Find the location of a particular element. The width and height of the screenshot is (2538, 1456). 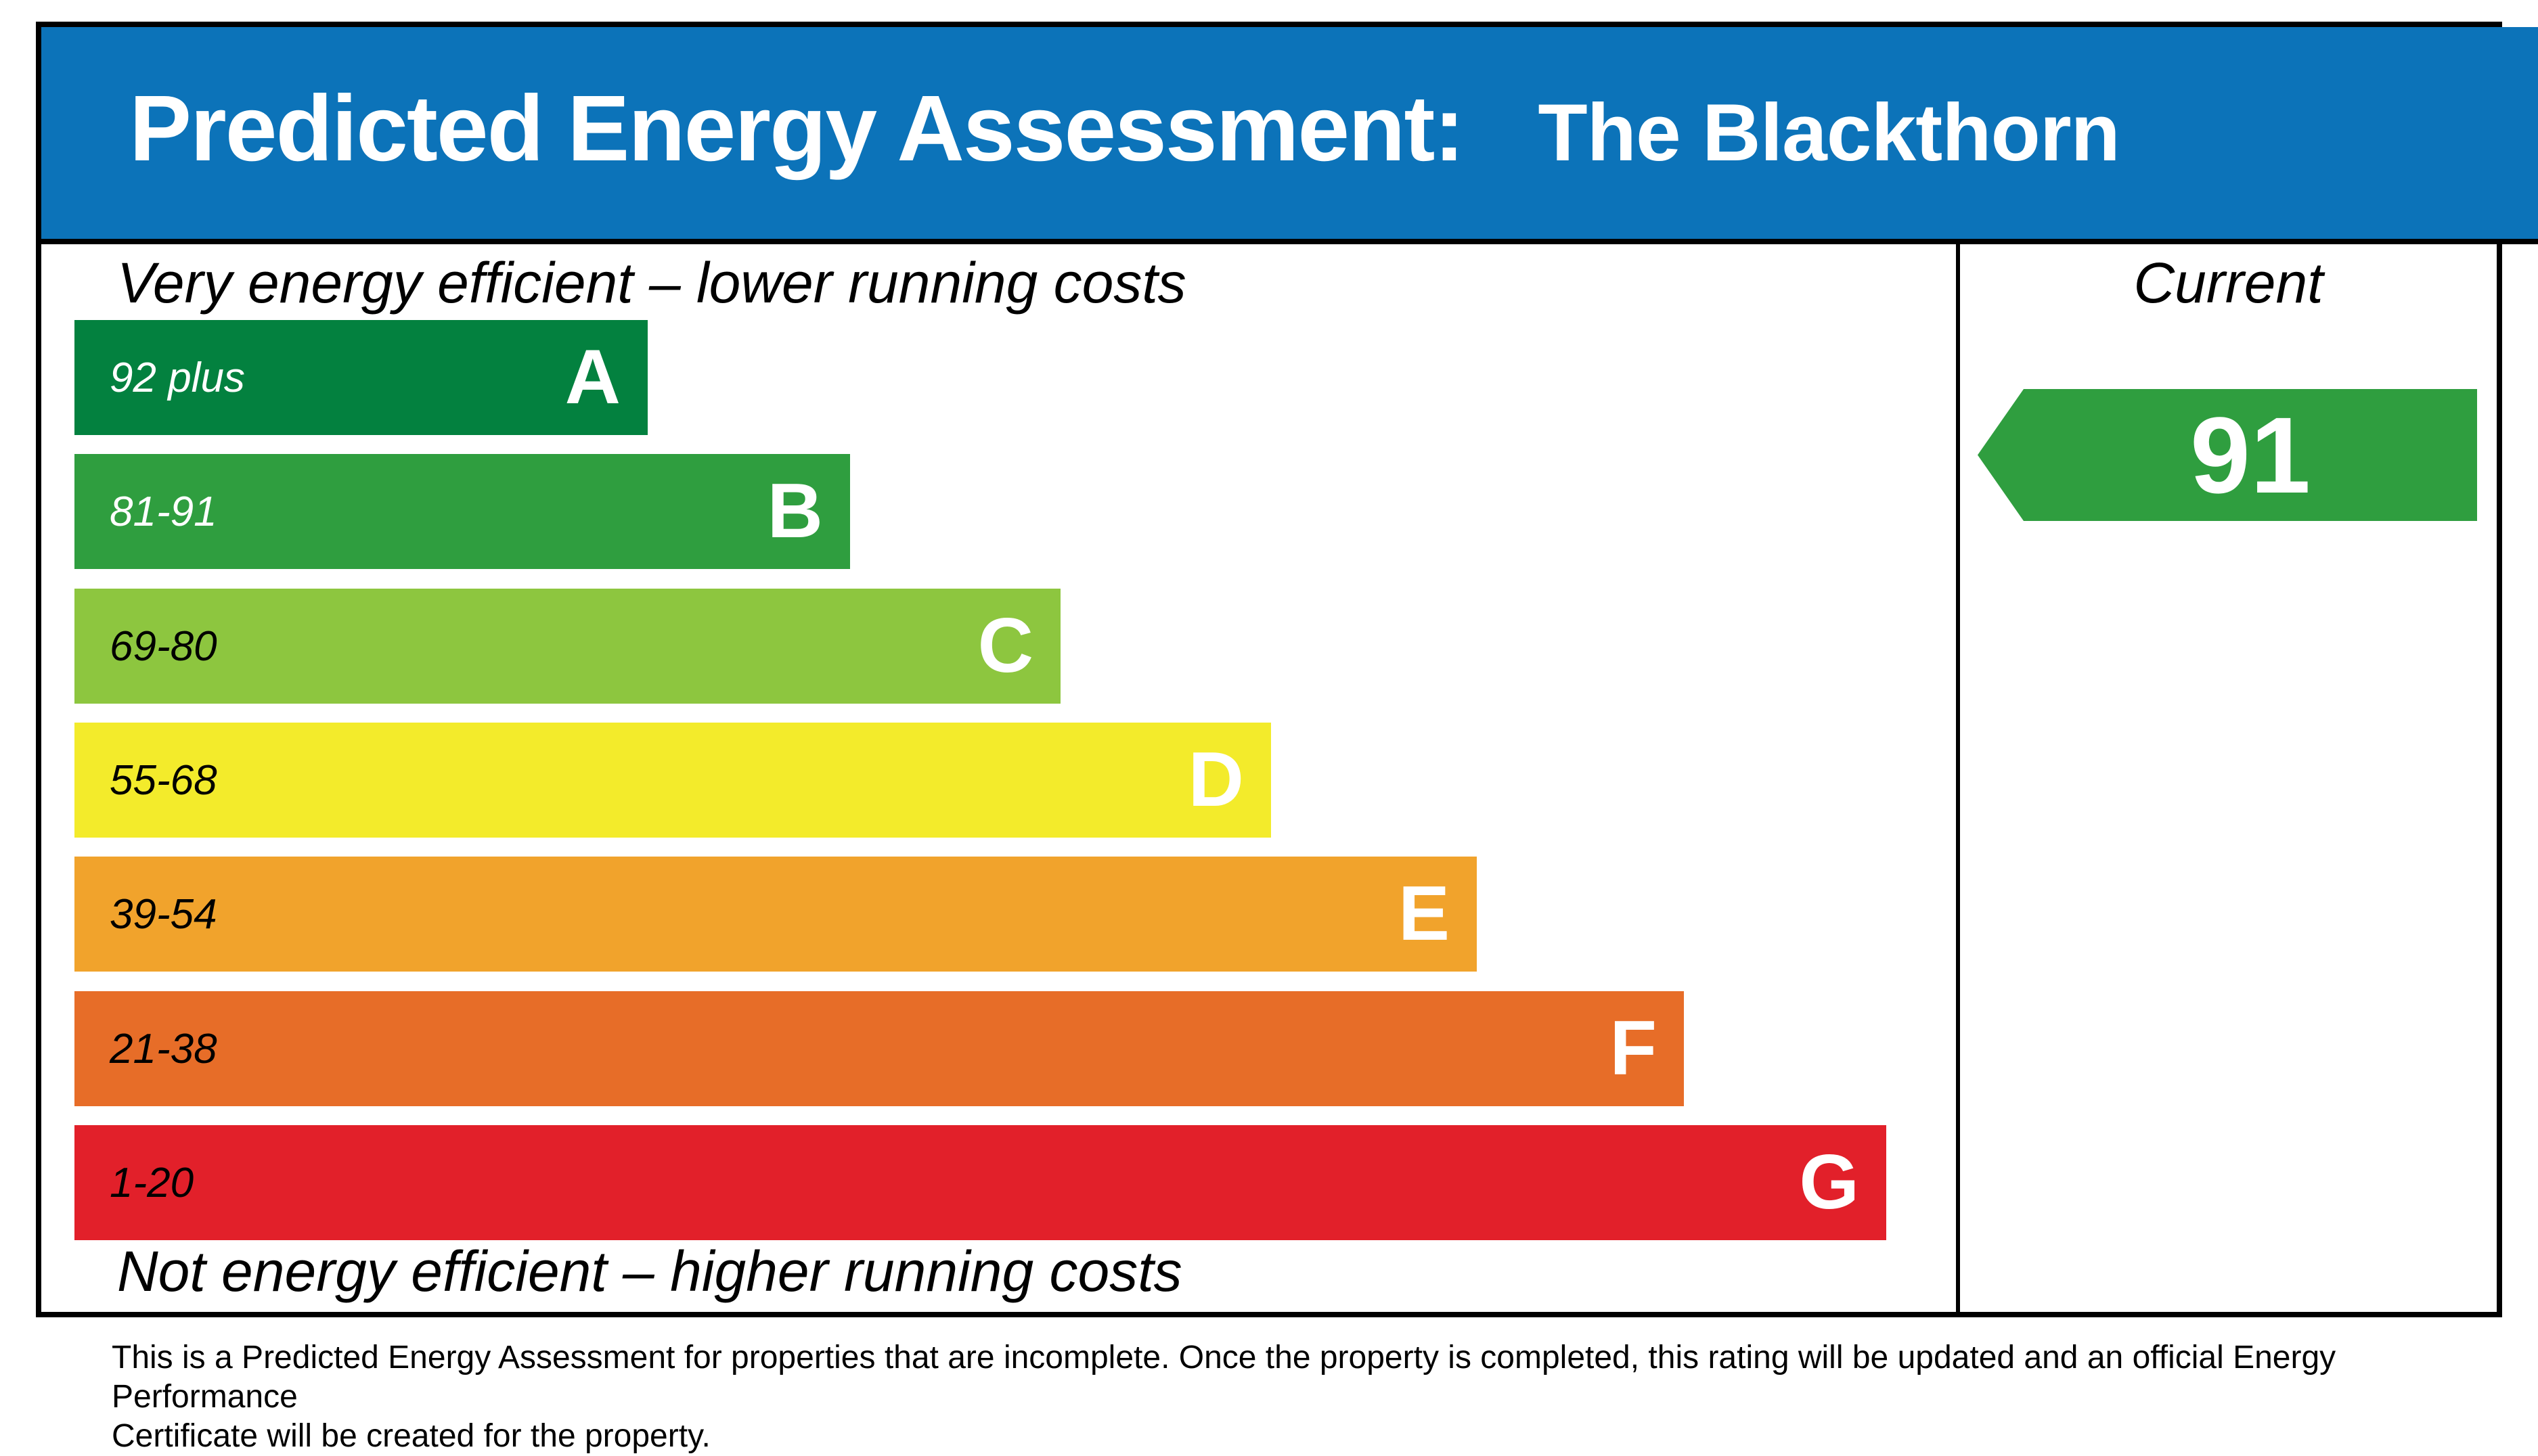

property-name: The Blackthorn is located at coordinates (1829, 132).